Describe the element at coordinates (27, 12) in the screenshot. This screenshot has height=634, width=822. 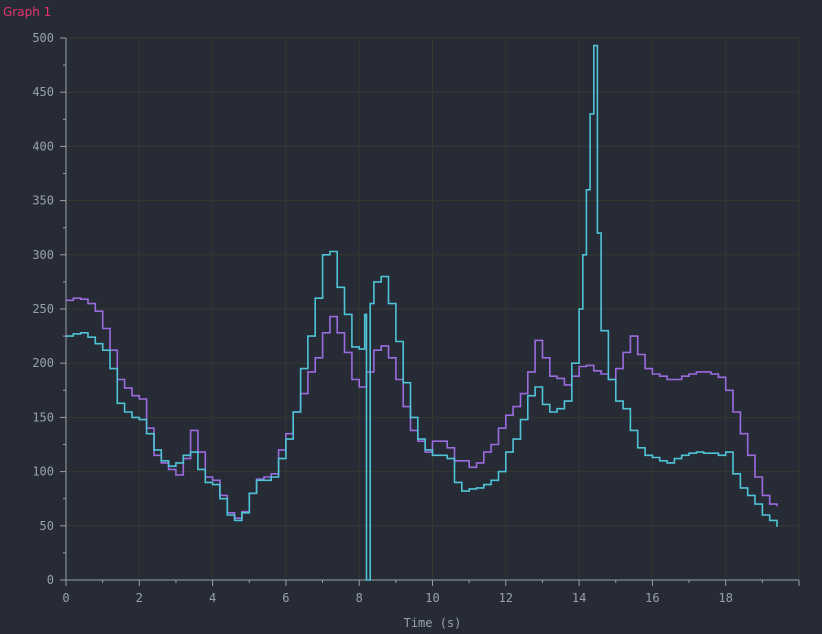
I see `graph-title: Graph 1` at that location.